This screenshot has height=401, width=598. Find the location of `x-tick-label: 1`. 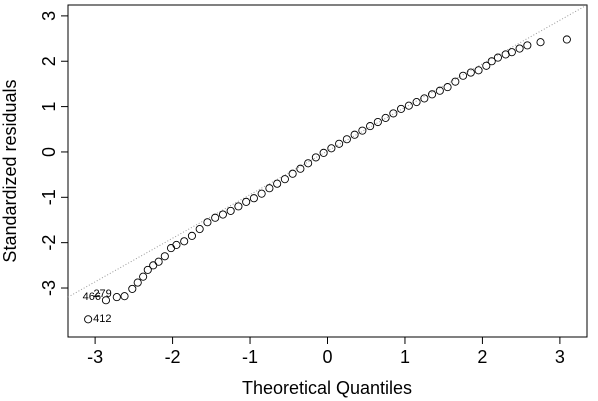

x-tick-label: 1 is located at coordinates (405, 357).